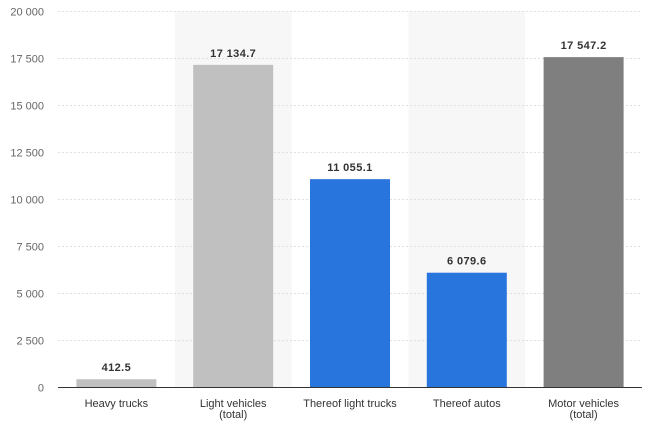 The image size is (650, 427). I want to click on y-tick-label: 12 500, so click(27, 154).